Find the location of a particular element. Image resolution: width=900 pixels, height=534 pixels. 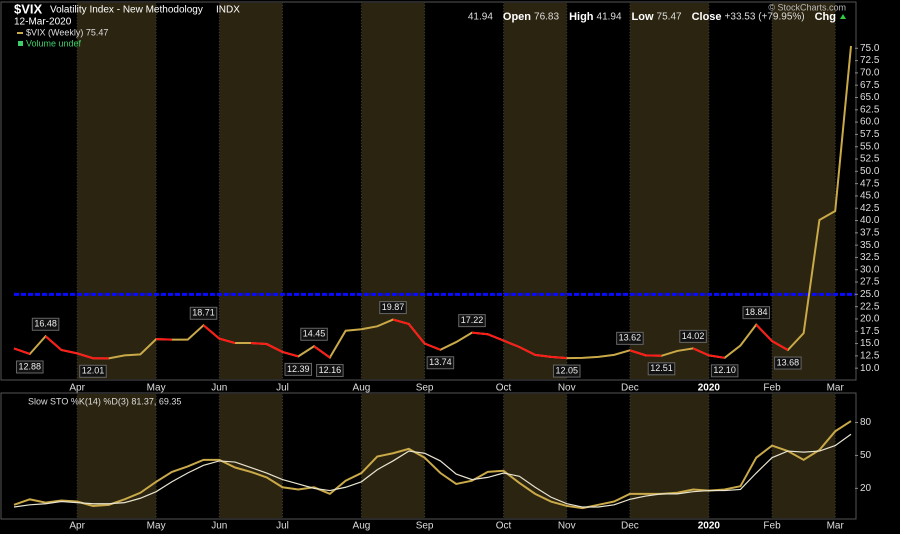

y-tick-label: 47.5 is located at coordinates (870, 183).